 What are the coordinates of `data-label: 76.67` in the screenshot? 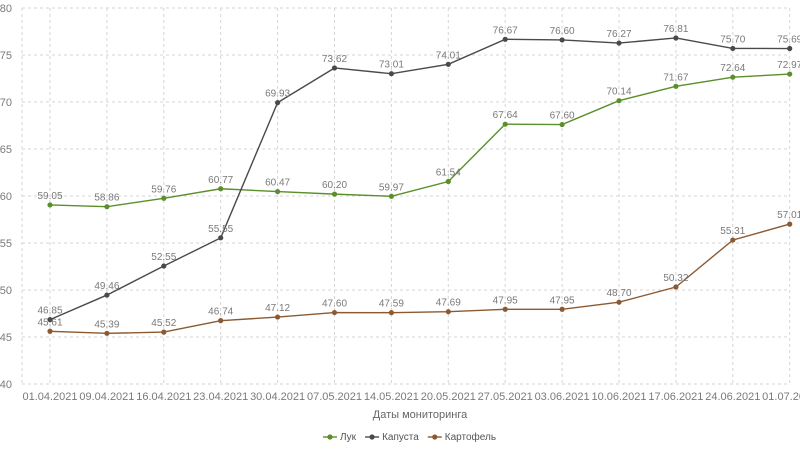 It's located at (505, 30).